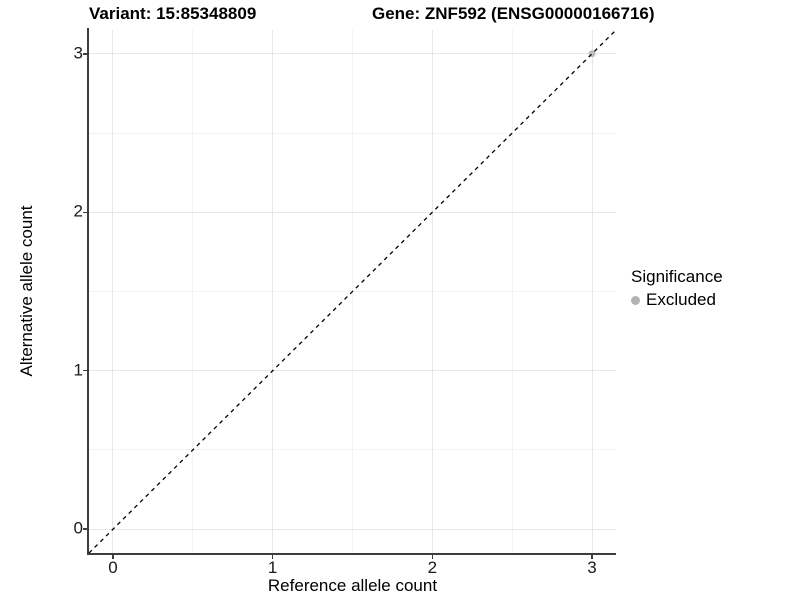 The height and width of the screenshot is (600, 800). I want to click on y-tick-label: 1, so click(78, 370).